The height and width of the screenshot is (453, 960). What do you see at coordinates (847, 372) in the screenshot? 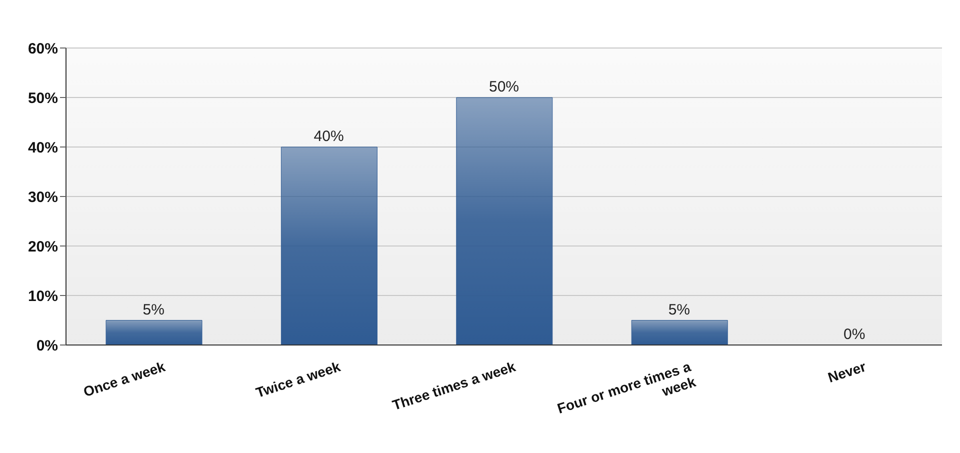
I see `x-tick-label: Never` at bounding box center [847, 372].